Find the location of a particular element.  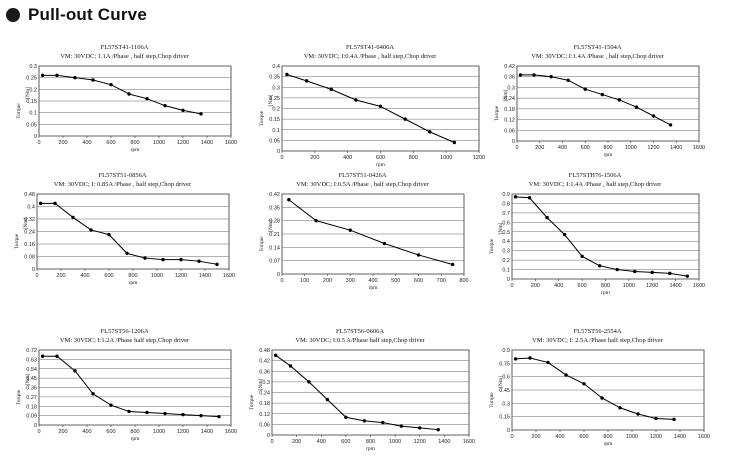

y-tick-label: 0.25 is located at coordinates (274, 99).